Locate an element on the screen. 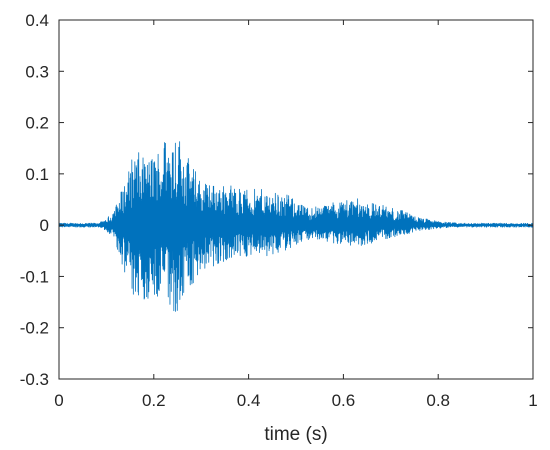 The width and height of the screenshot is (550, 450). x-tick-label: 0.8 is located at coordinates (438, 400).